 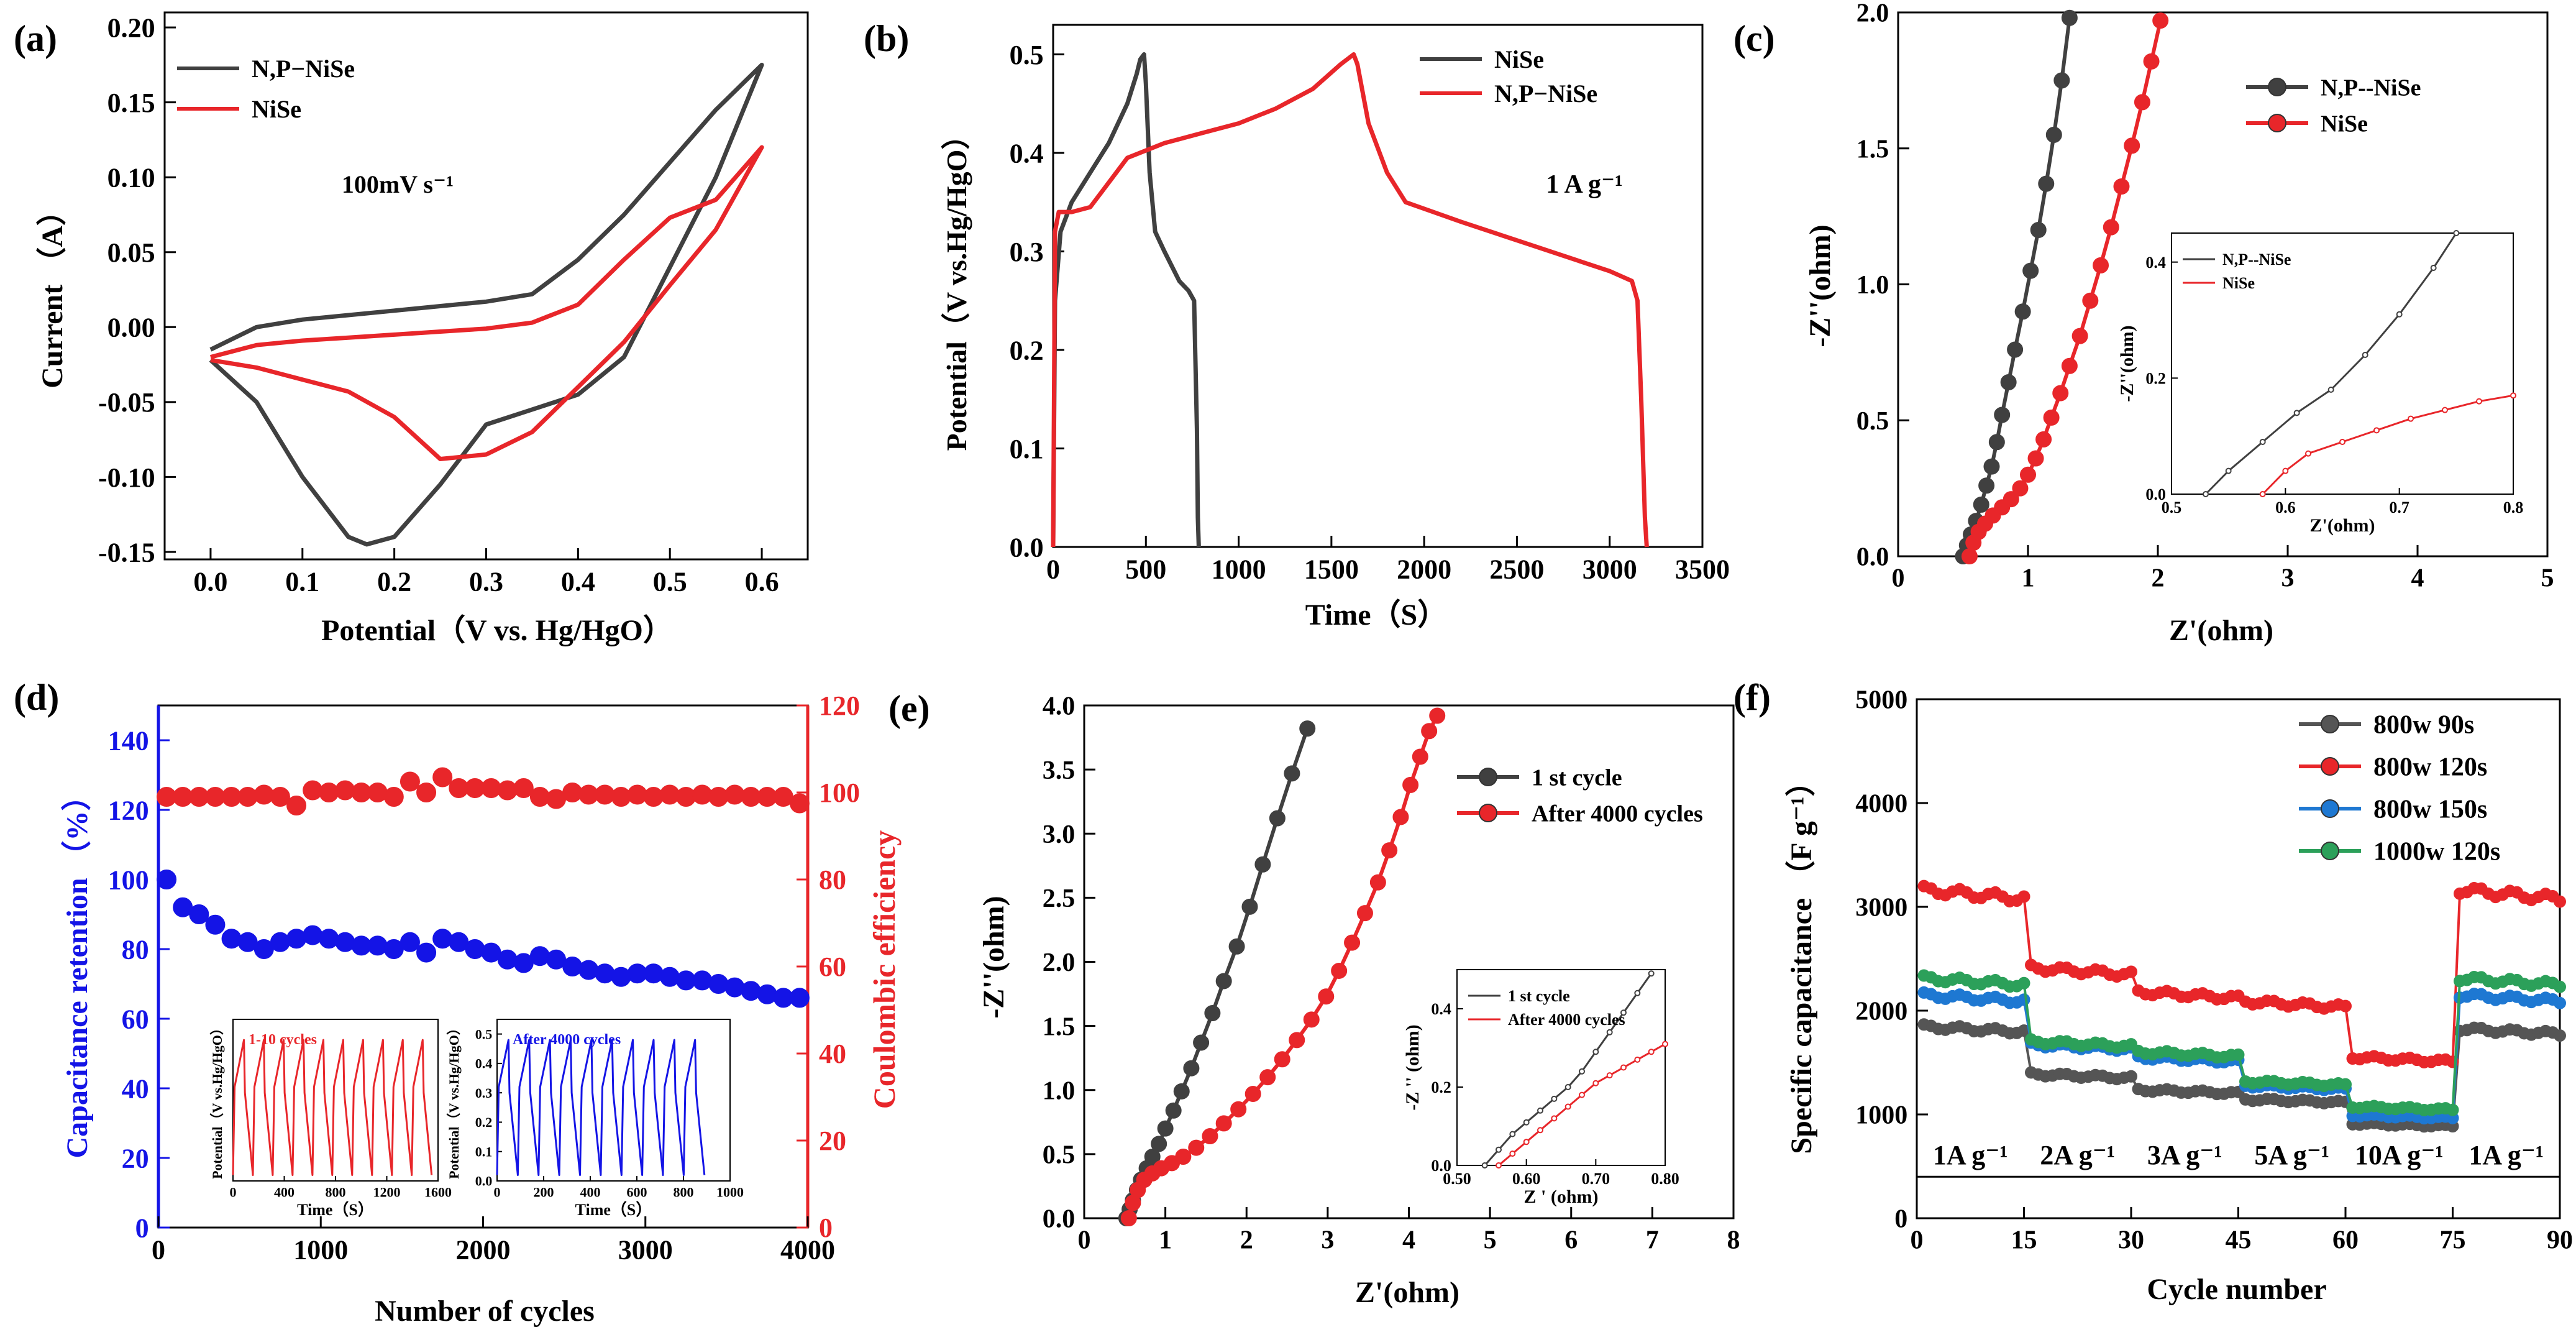 What do you see at coordinates (2417, 578) in the screenshot?
I see `x-tick-label: 4` at bounding box center [2417, 578].